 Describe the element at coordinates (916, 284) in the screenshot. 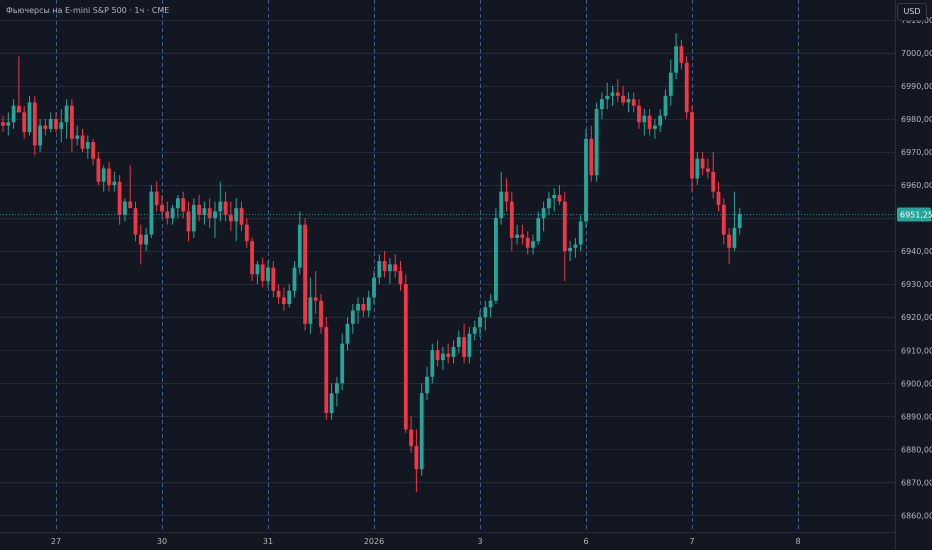

I see `price-axis-label: 6930,00` at that location.